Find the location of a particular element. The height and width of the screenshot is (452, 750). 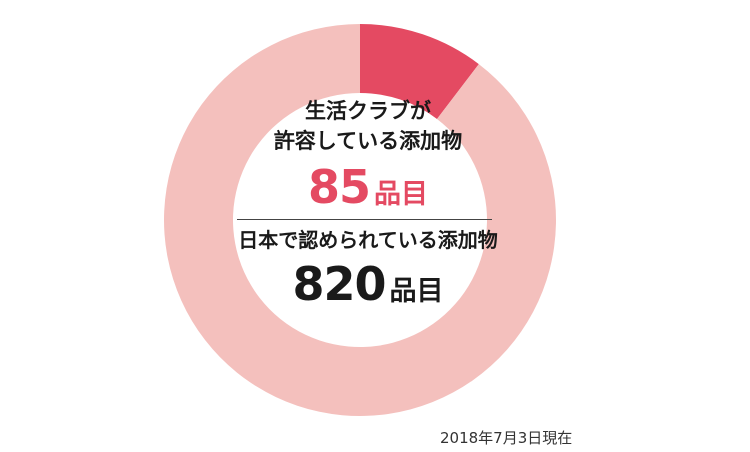

permitted-label-line-1: 生活クラブが is located at coordinates (368, 111).